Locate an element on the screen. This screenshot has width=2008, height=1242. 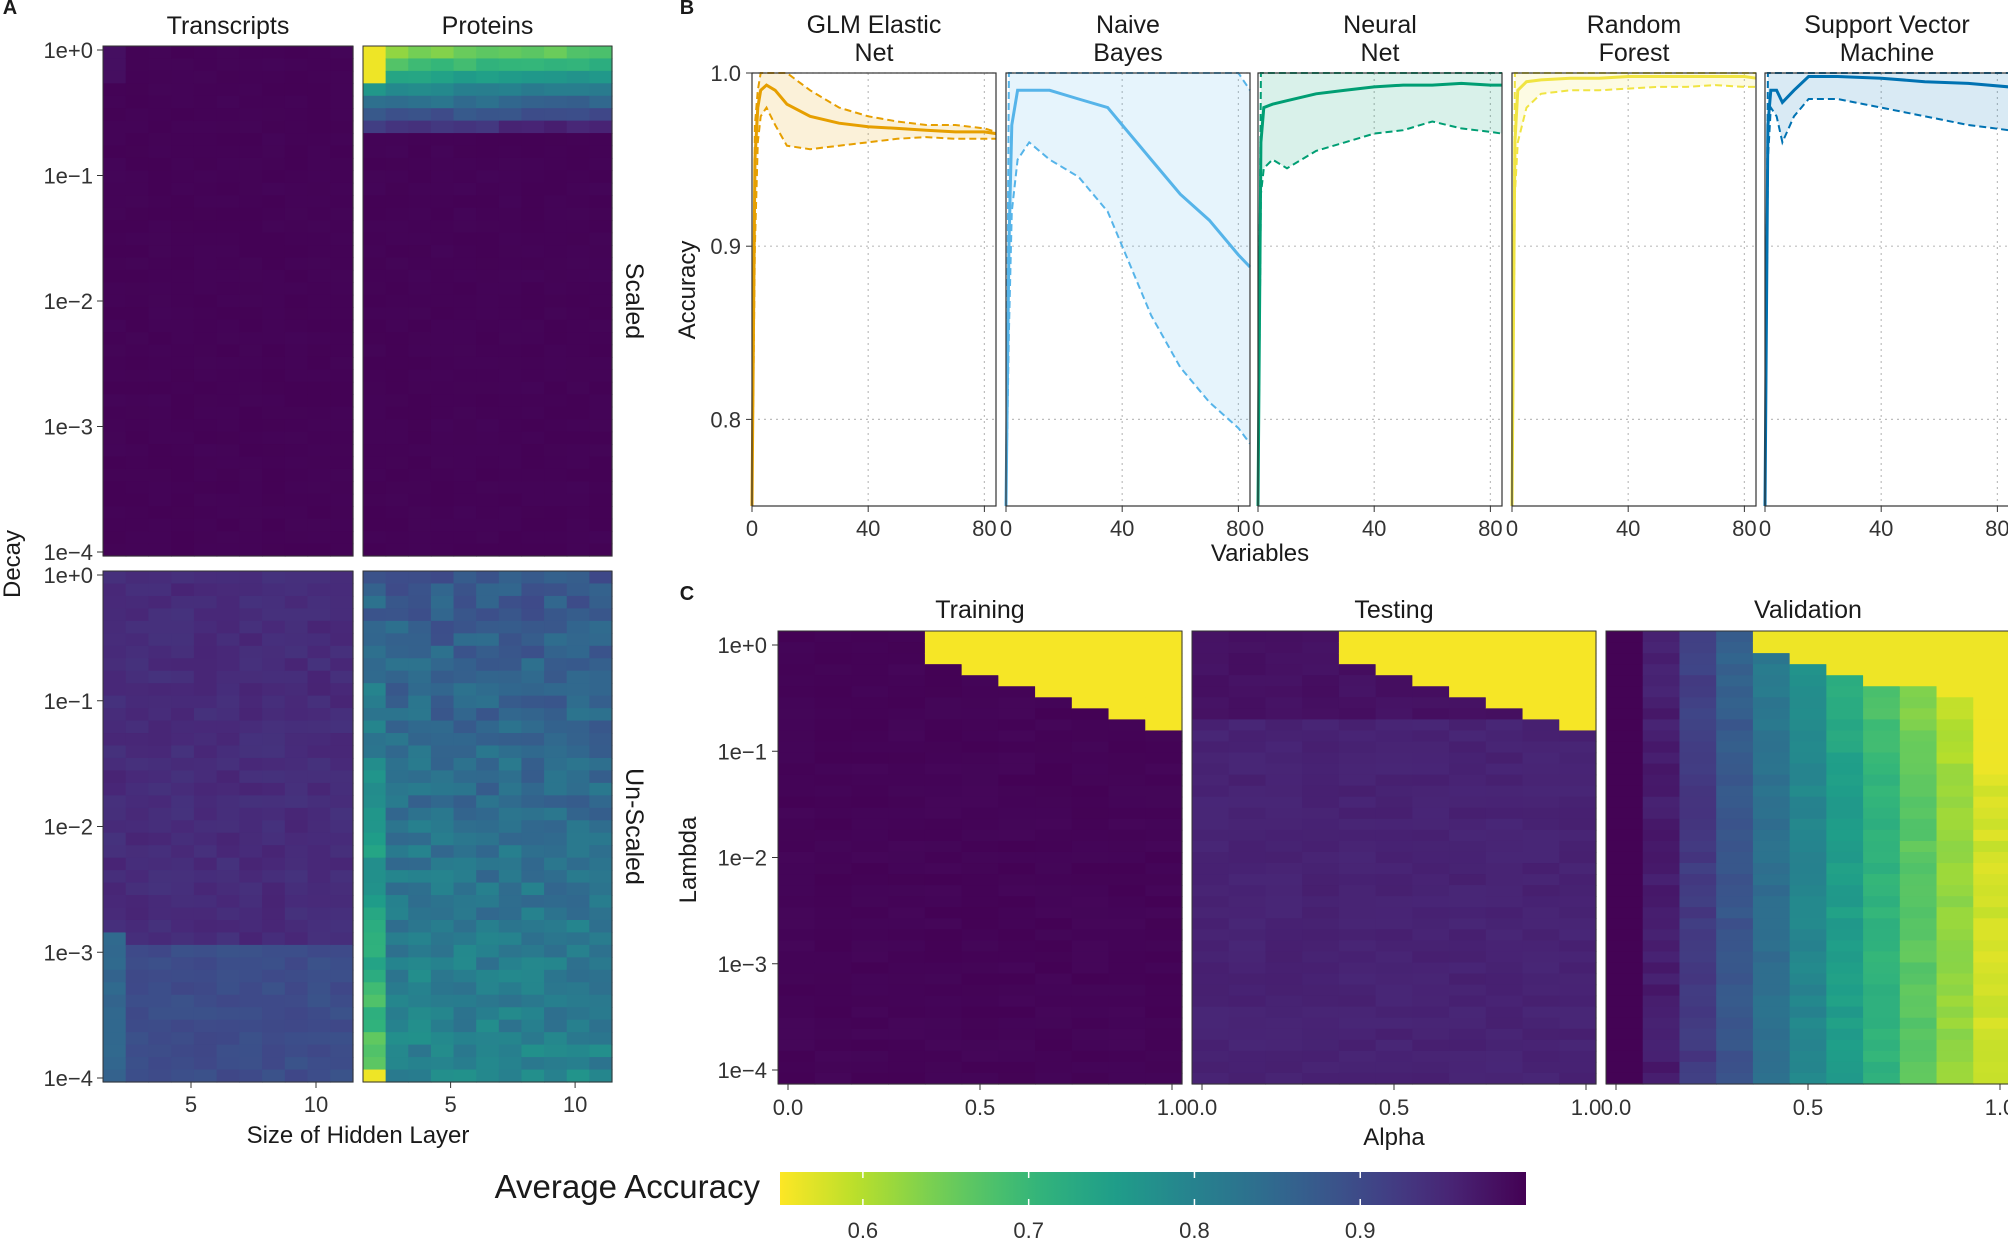
panel-letter-b: B is located at coordinates (687, 9).